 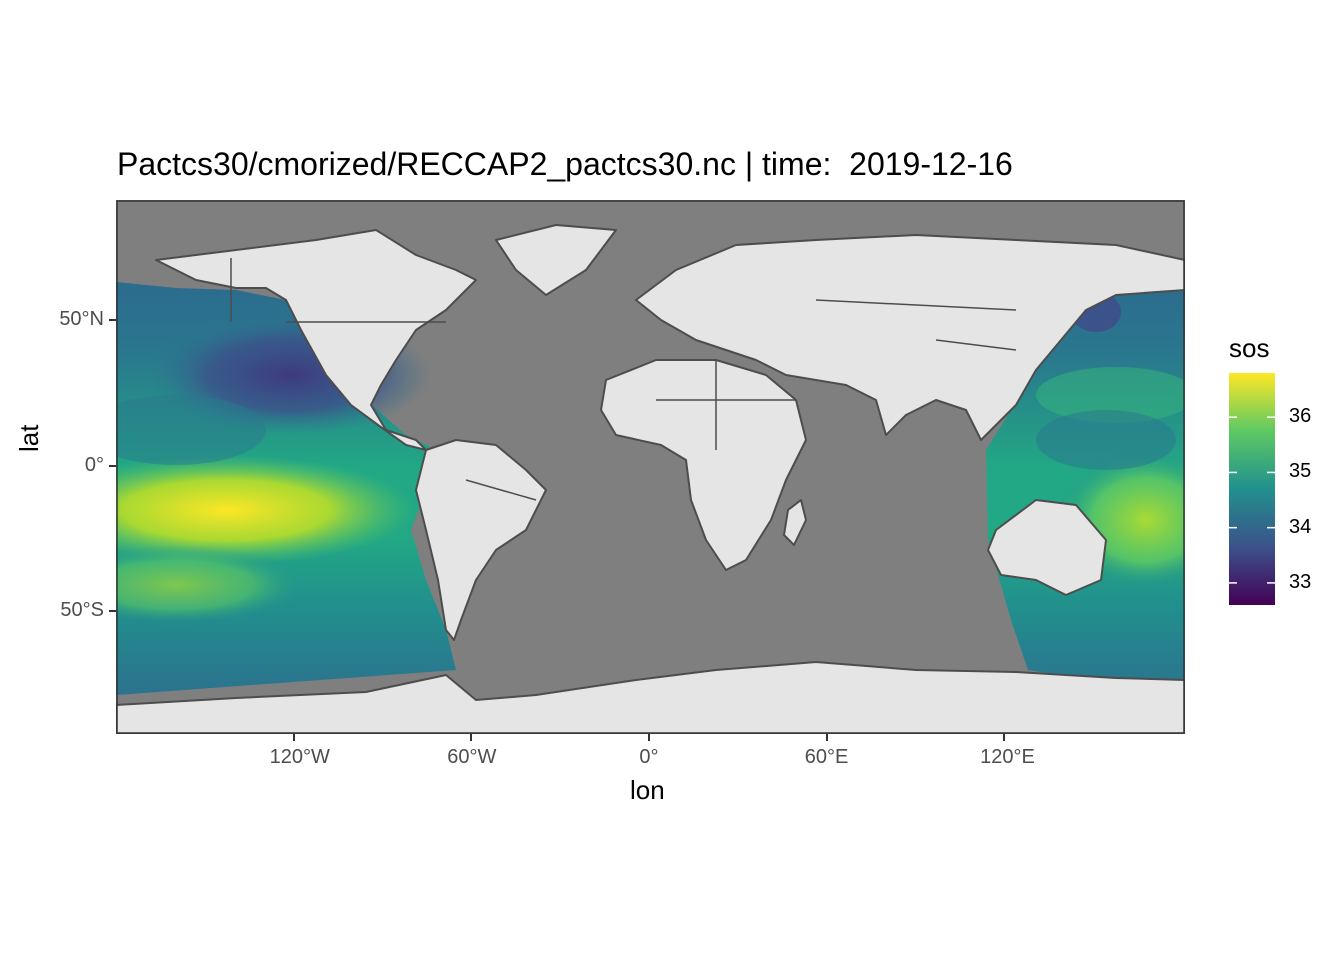 What do you see at coordinates (556, 260) in the screenshot?
I see `greenland` at bounding box center [556, 260].